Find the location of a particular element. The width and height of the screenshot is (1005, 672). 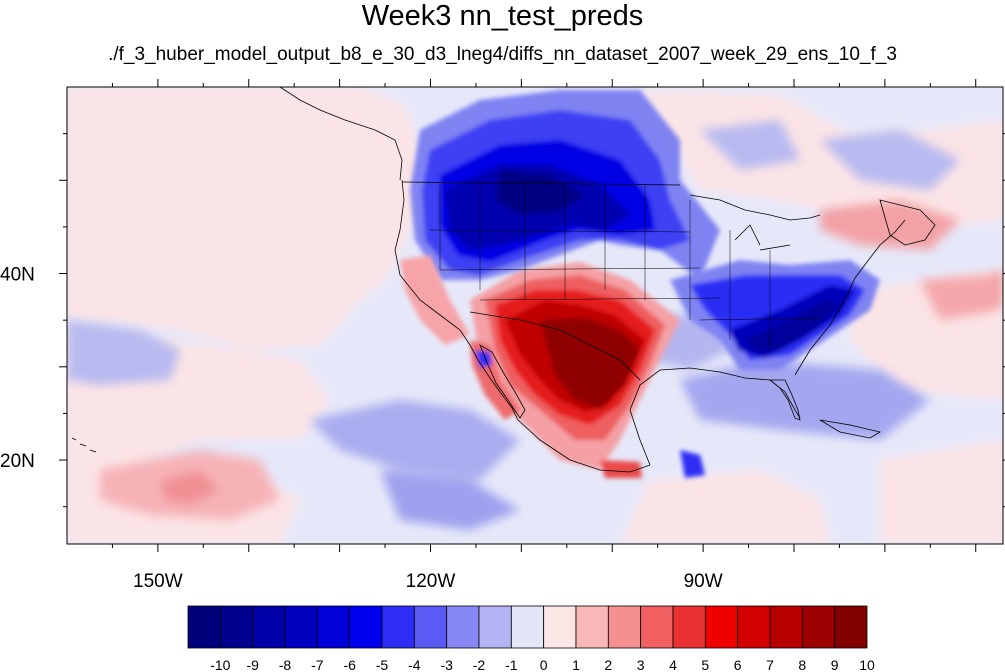

colorbar-label: 7 is located at coordinates (770, 664).